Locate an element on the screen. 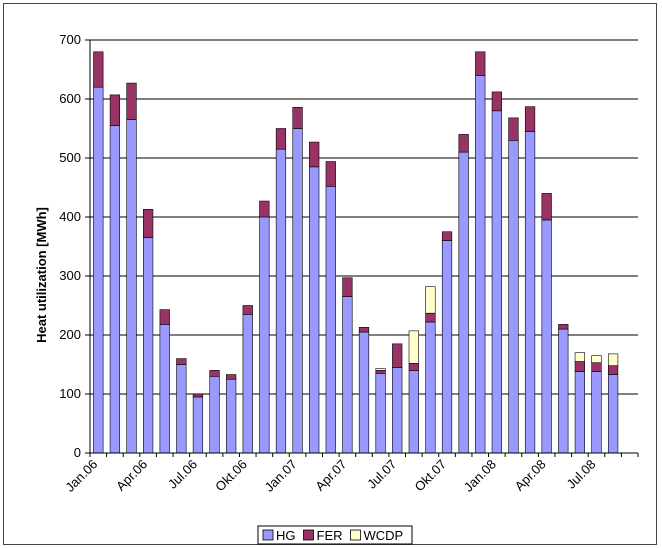  x-tick-label: Jan.07 is located at coordinates (280, 476).